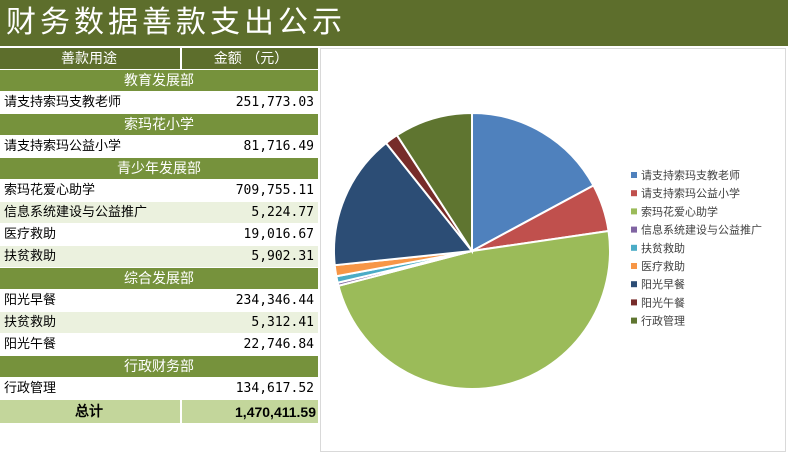 The width and height of the screenshot is (788, 456). I want to click on table-row: 行政管理 134,617.52, so click(159, 389).